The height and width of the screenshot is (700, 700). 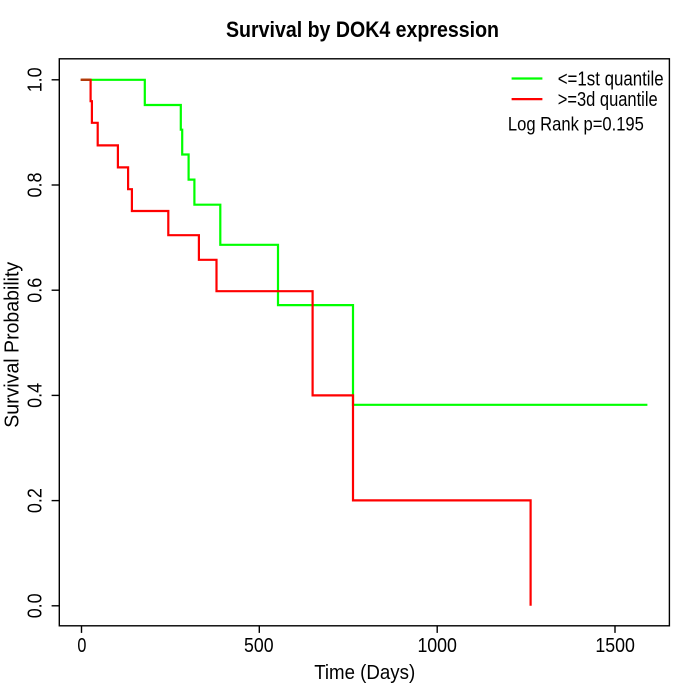 What do you see at coordinates (36, 605) in the screenshot?
I see `svg-text: 0.0` at bounding box center [36, 605].